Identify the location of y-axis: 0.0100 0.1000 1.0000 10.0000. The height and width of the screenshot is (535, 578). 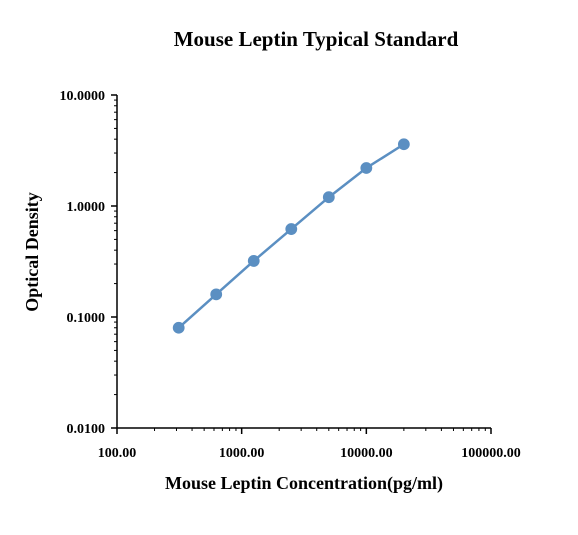
(89, 263).